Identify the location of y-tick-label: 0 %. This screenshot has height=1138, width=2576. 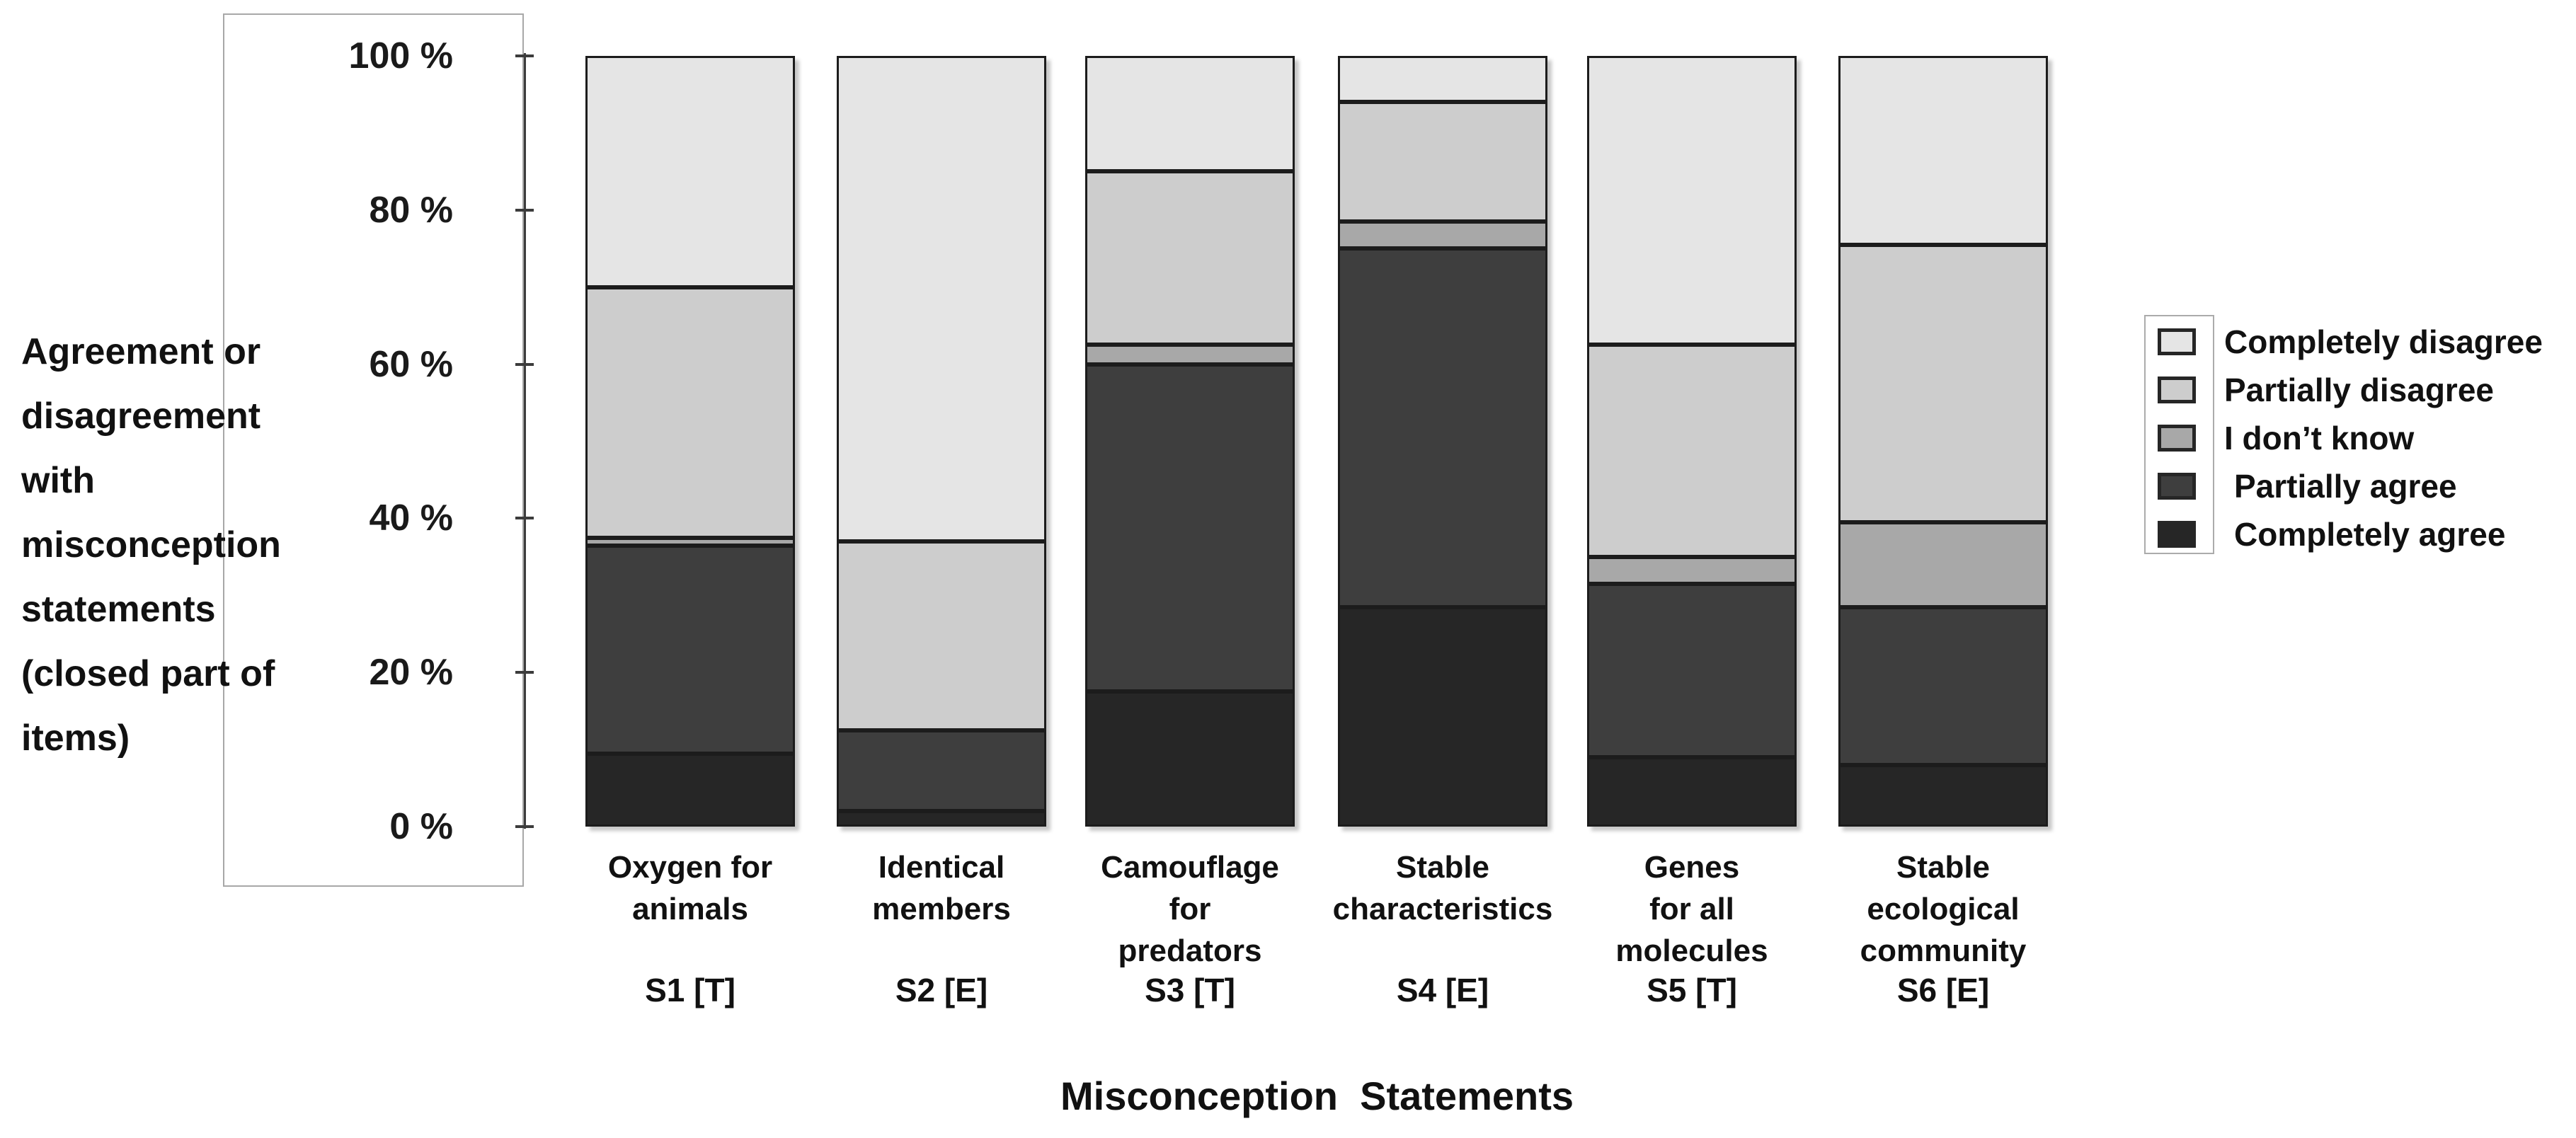
(421, 827).